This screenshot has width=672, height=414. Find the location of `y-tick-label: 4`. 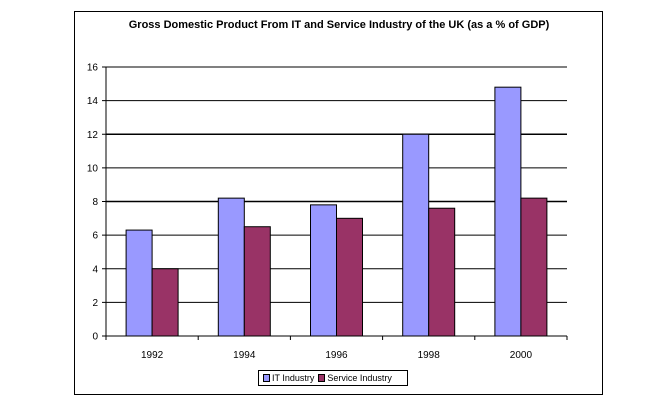

y-tick-label: 4 is located at coordinates (95, 269).